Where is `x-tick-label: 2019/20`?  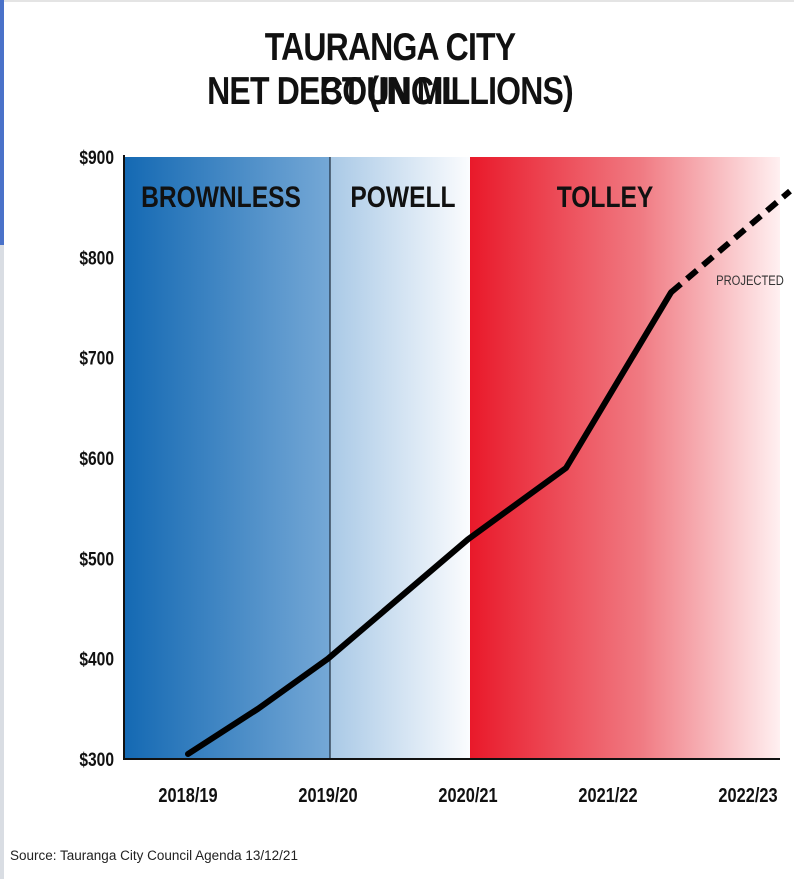
x-tick-label: 2019/20 is located at coordinates (327, 794).